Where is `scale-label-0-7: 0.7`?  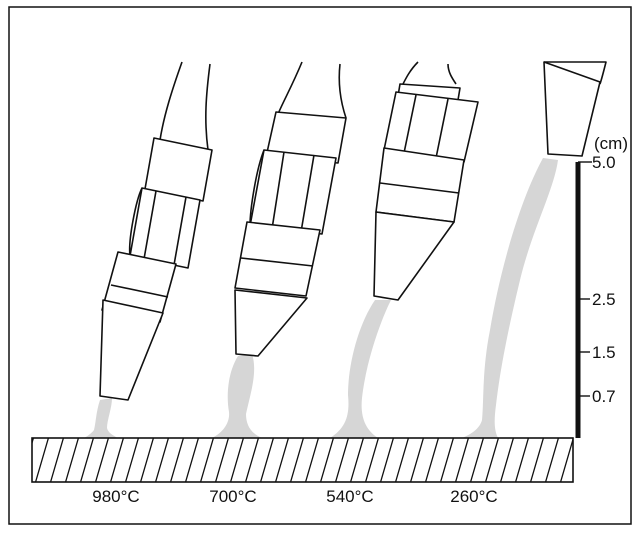
scale-label-0-7: 0.7 is located at coordinates (604, 396).